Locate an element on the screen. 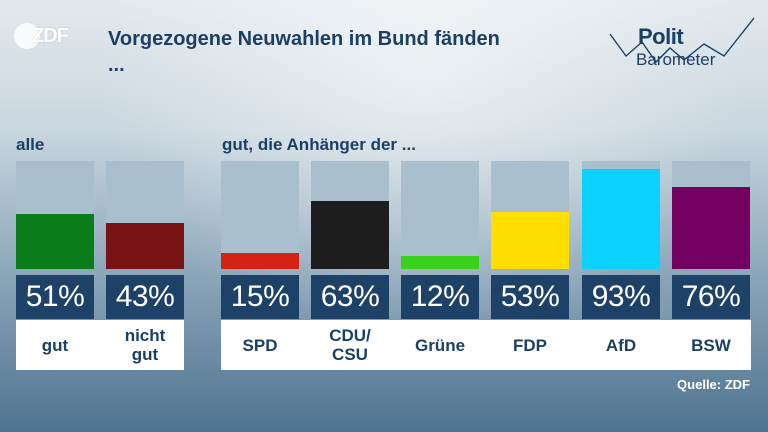 The height and width of the screenshot is (432, 768). bar-track-spd is located at coordinates (260, 215).